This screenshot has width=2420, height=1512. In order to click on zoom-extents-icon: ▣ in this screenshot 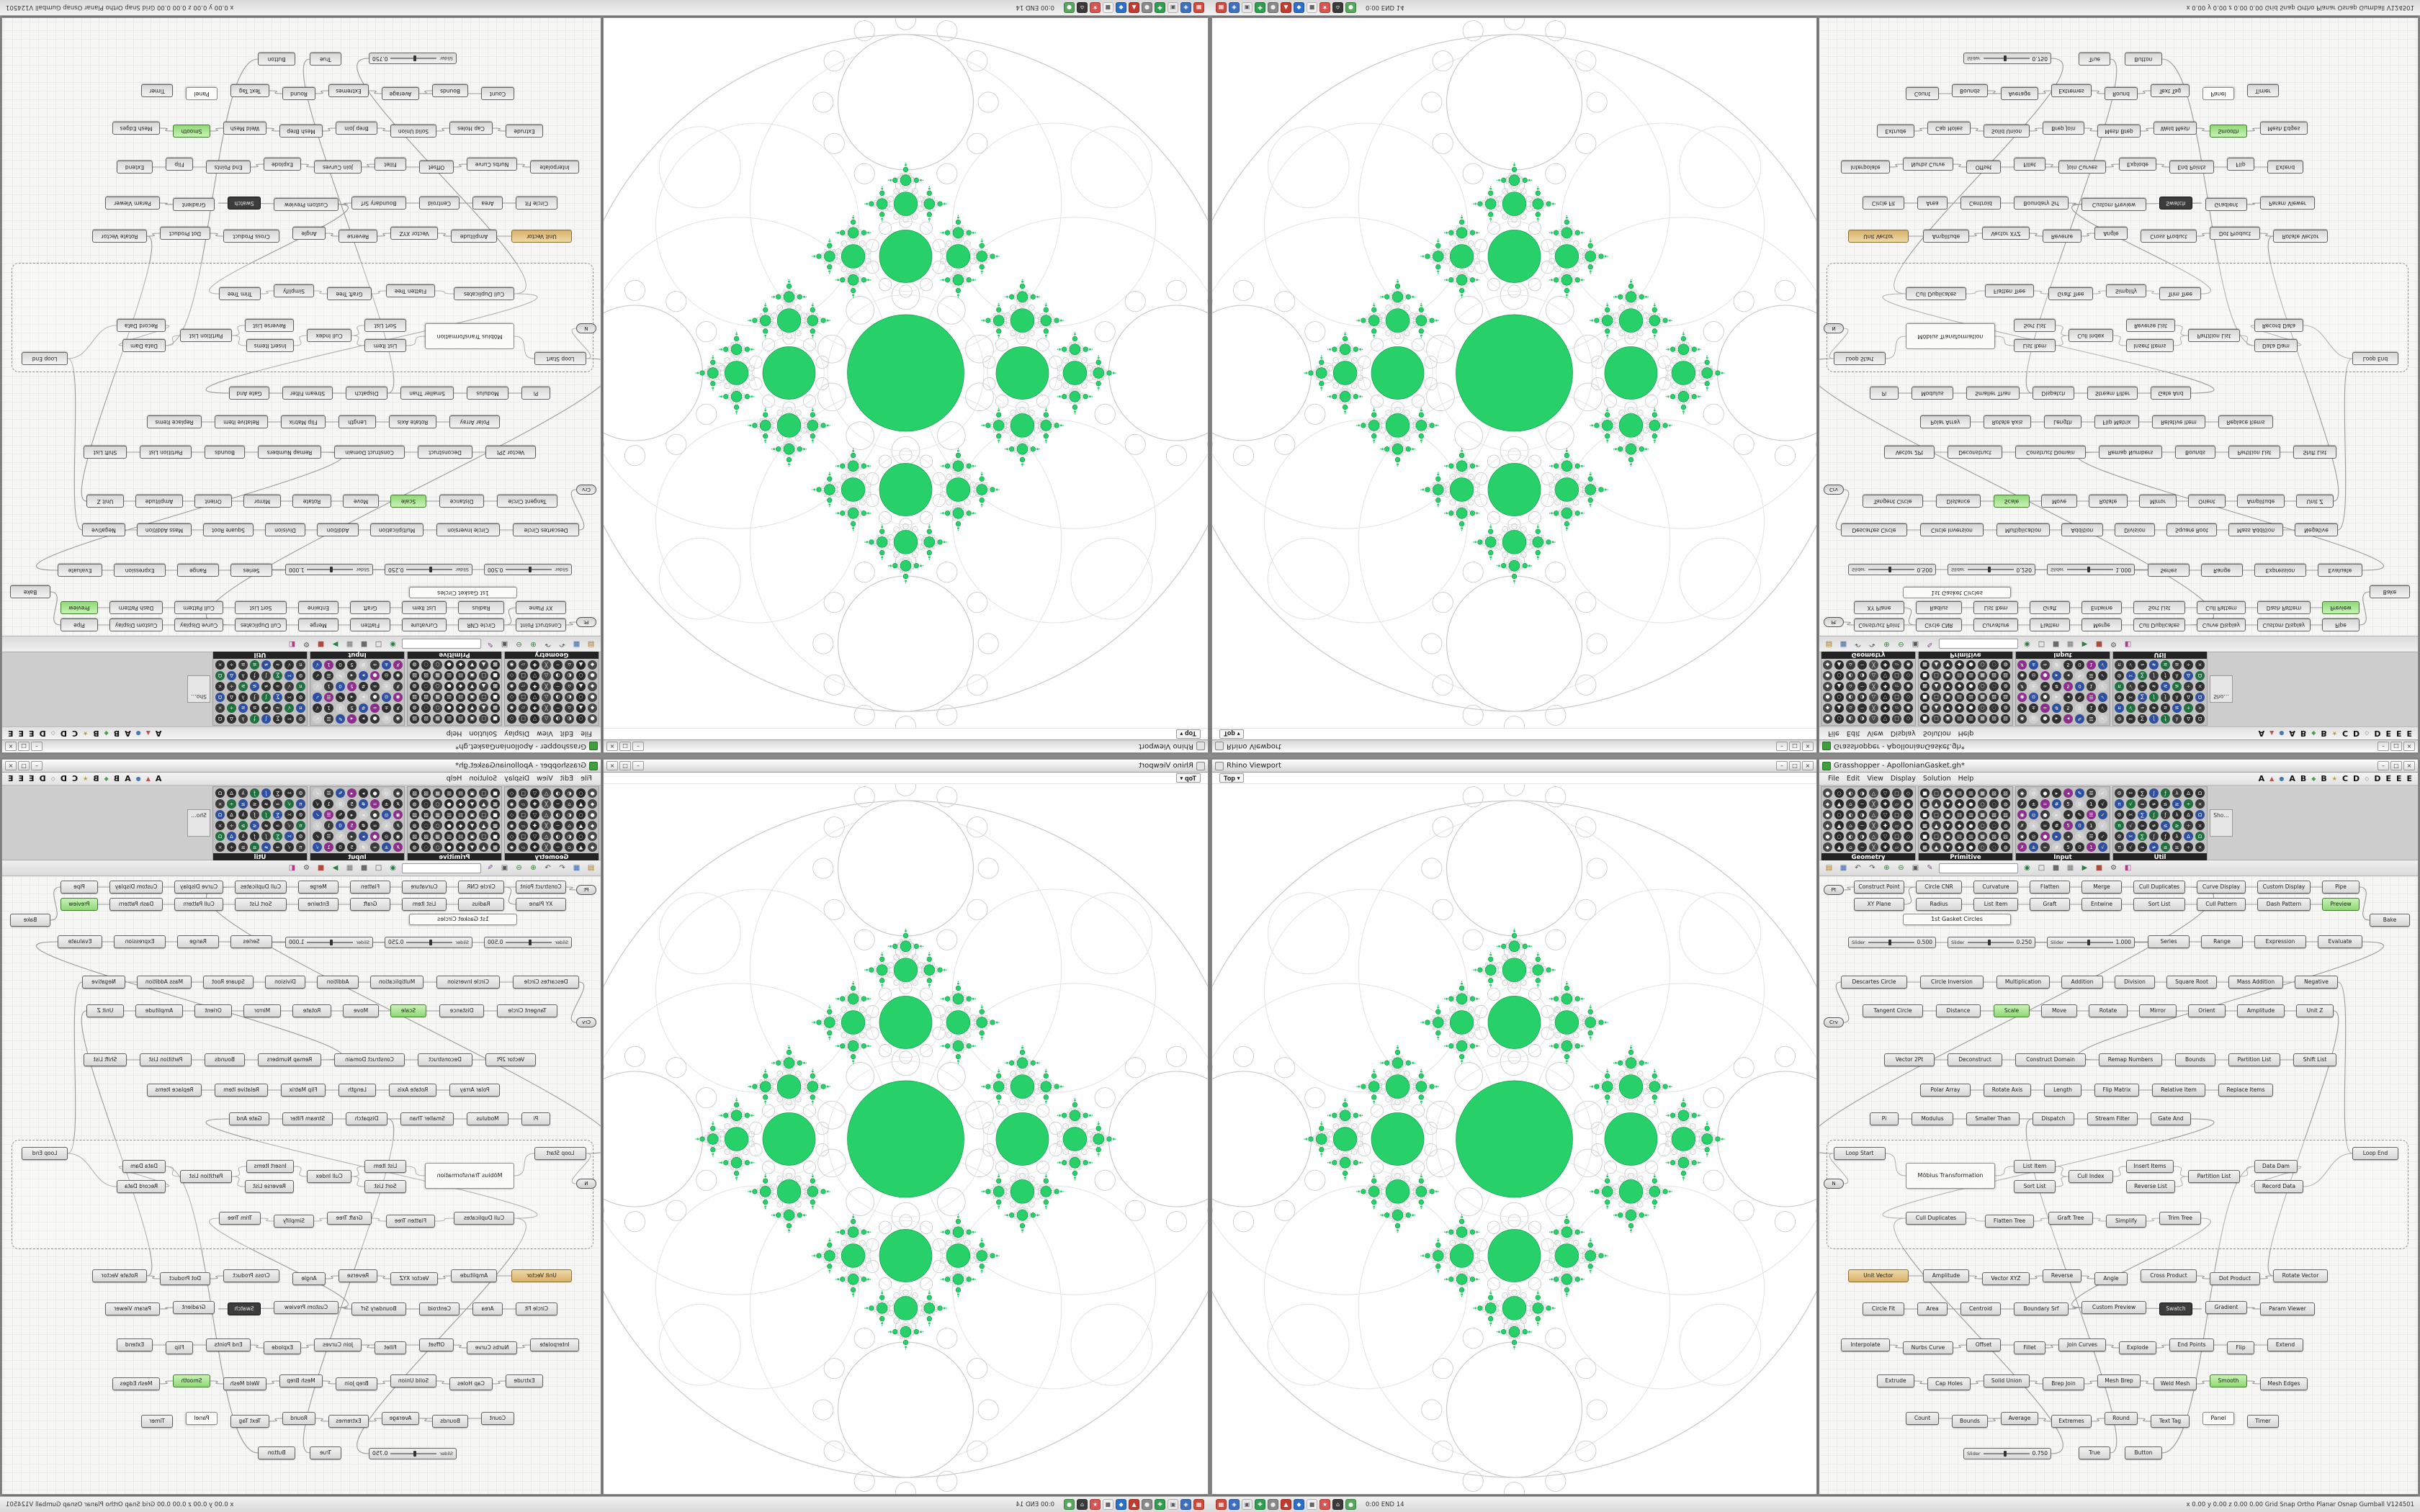, I will do `click(1916, 644)`.